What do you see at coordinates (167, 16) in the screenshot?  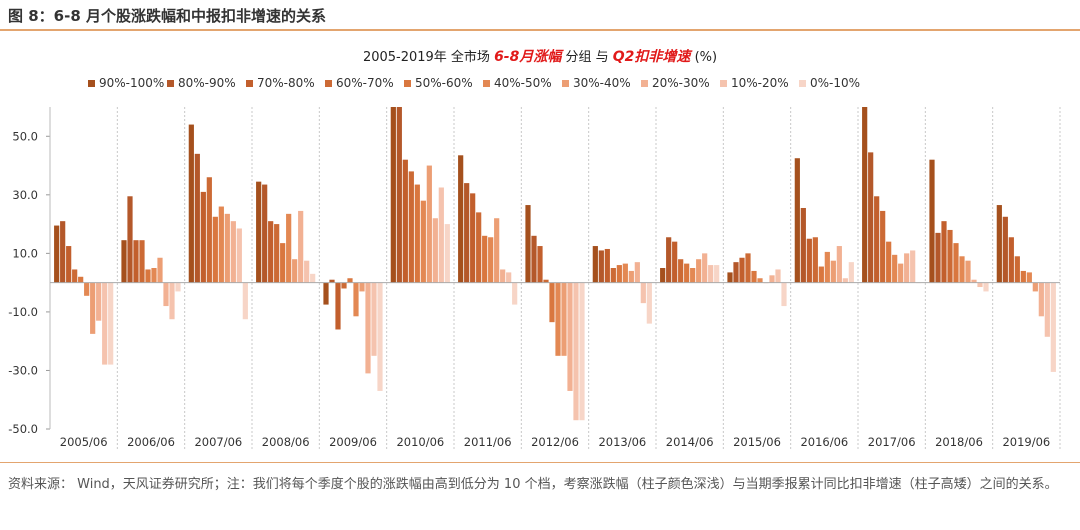 I see `figure-title: 图 8：6-8 月个股涨跌幅和中报扣非增速的关系` at bounding box center [167, 16].